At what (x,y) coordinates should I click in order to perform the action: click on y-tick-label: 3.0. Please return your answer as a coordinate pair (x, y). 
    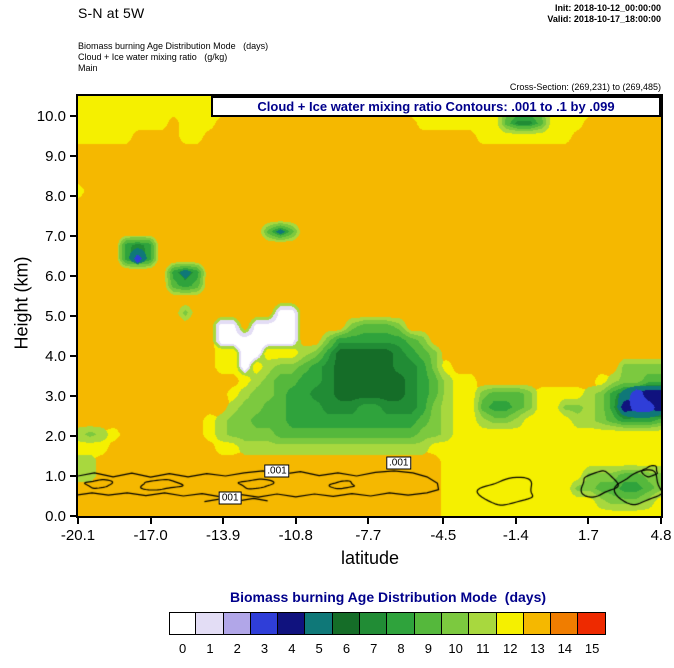
    Looking at the image, I should click on (55, 396).